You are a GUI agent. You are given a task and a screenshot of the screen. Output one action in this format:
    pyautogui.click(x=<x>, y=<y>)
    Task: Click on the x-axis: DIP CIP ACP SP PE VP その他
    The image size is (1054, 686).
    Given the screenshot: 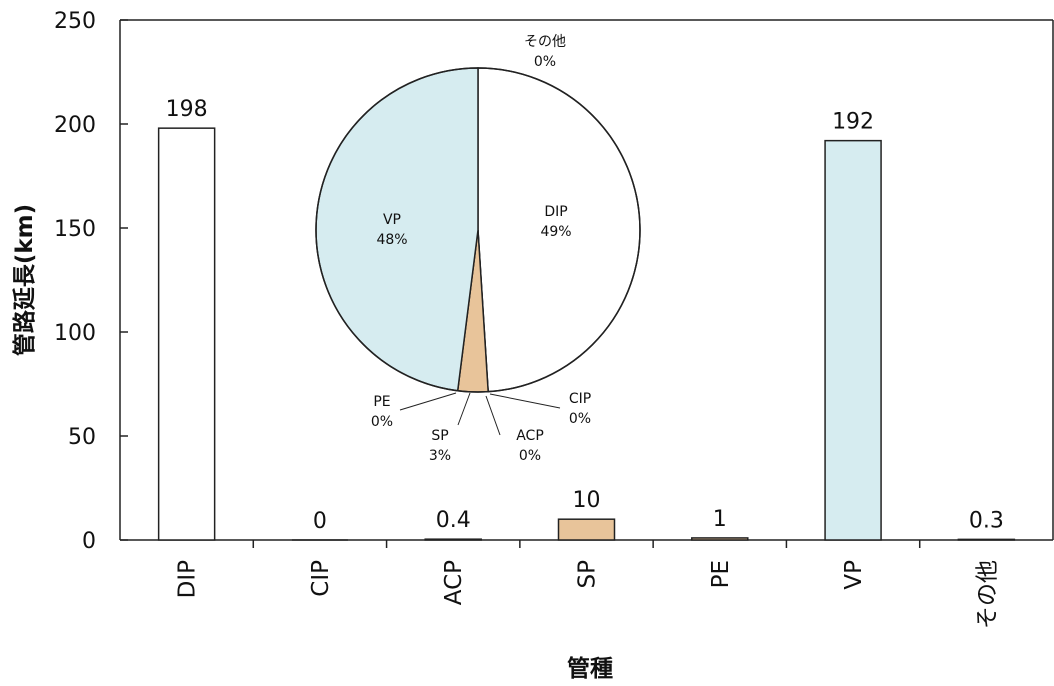 What is the action you would take?
    pyautogui.click(x=587, y=584)
    